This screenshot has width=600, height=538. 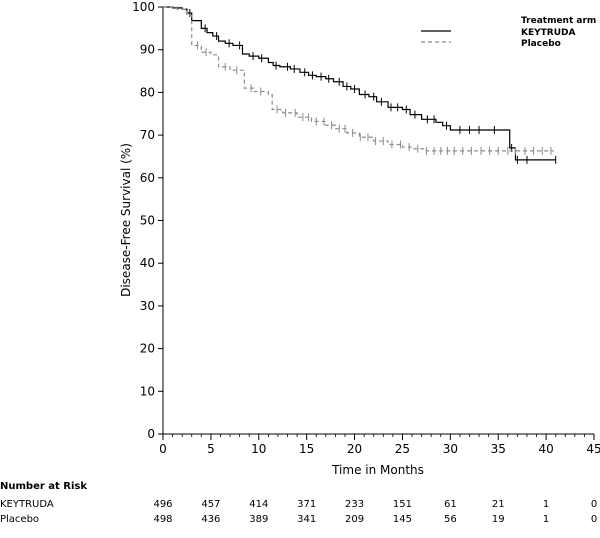 What do you see at coordinates (147, 178) in the screenshot?
I see `y-tick-label: 60` at bounding box center [147, 178].